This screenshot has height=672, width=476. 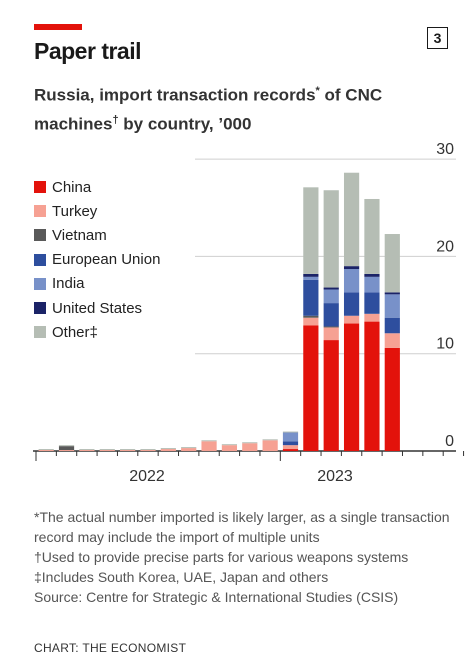 What do you see at coordinates (68, 284) in the screenshot?
I see `legend-label: India` at bounding box center [68, 284].